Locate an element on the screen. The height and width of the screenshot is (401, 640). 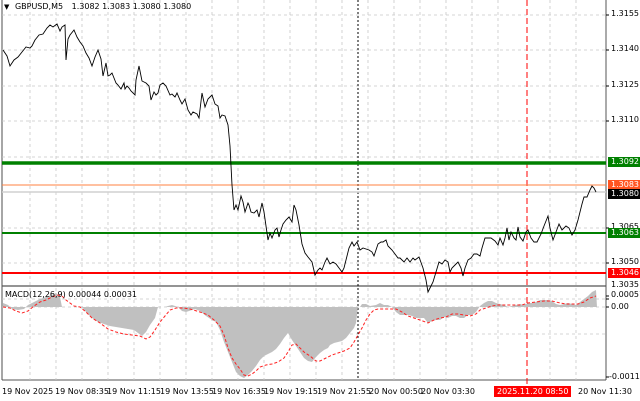
time-axis-label: 19 Nov 16:35 is located at coordinates (239, 391).